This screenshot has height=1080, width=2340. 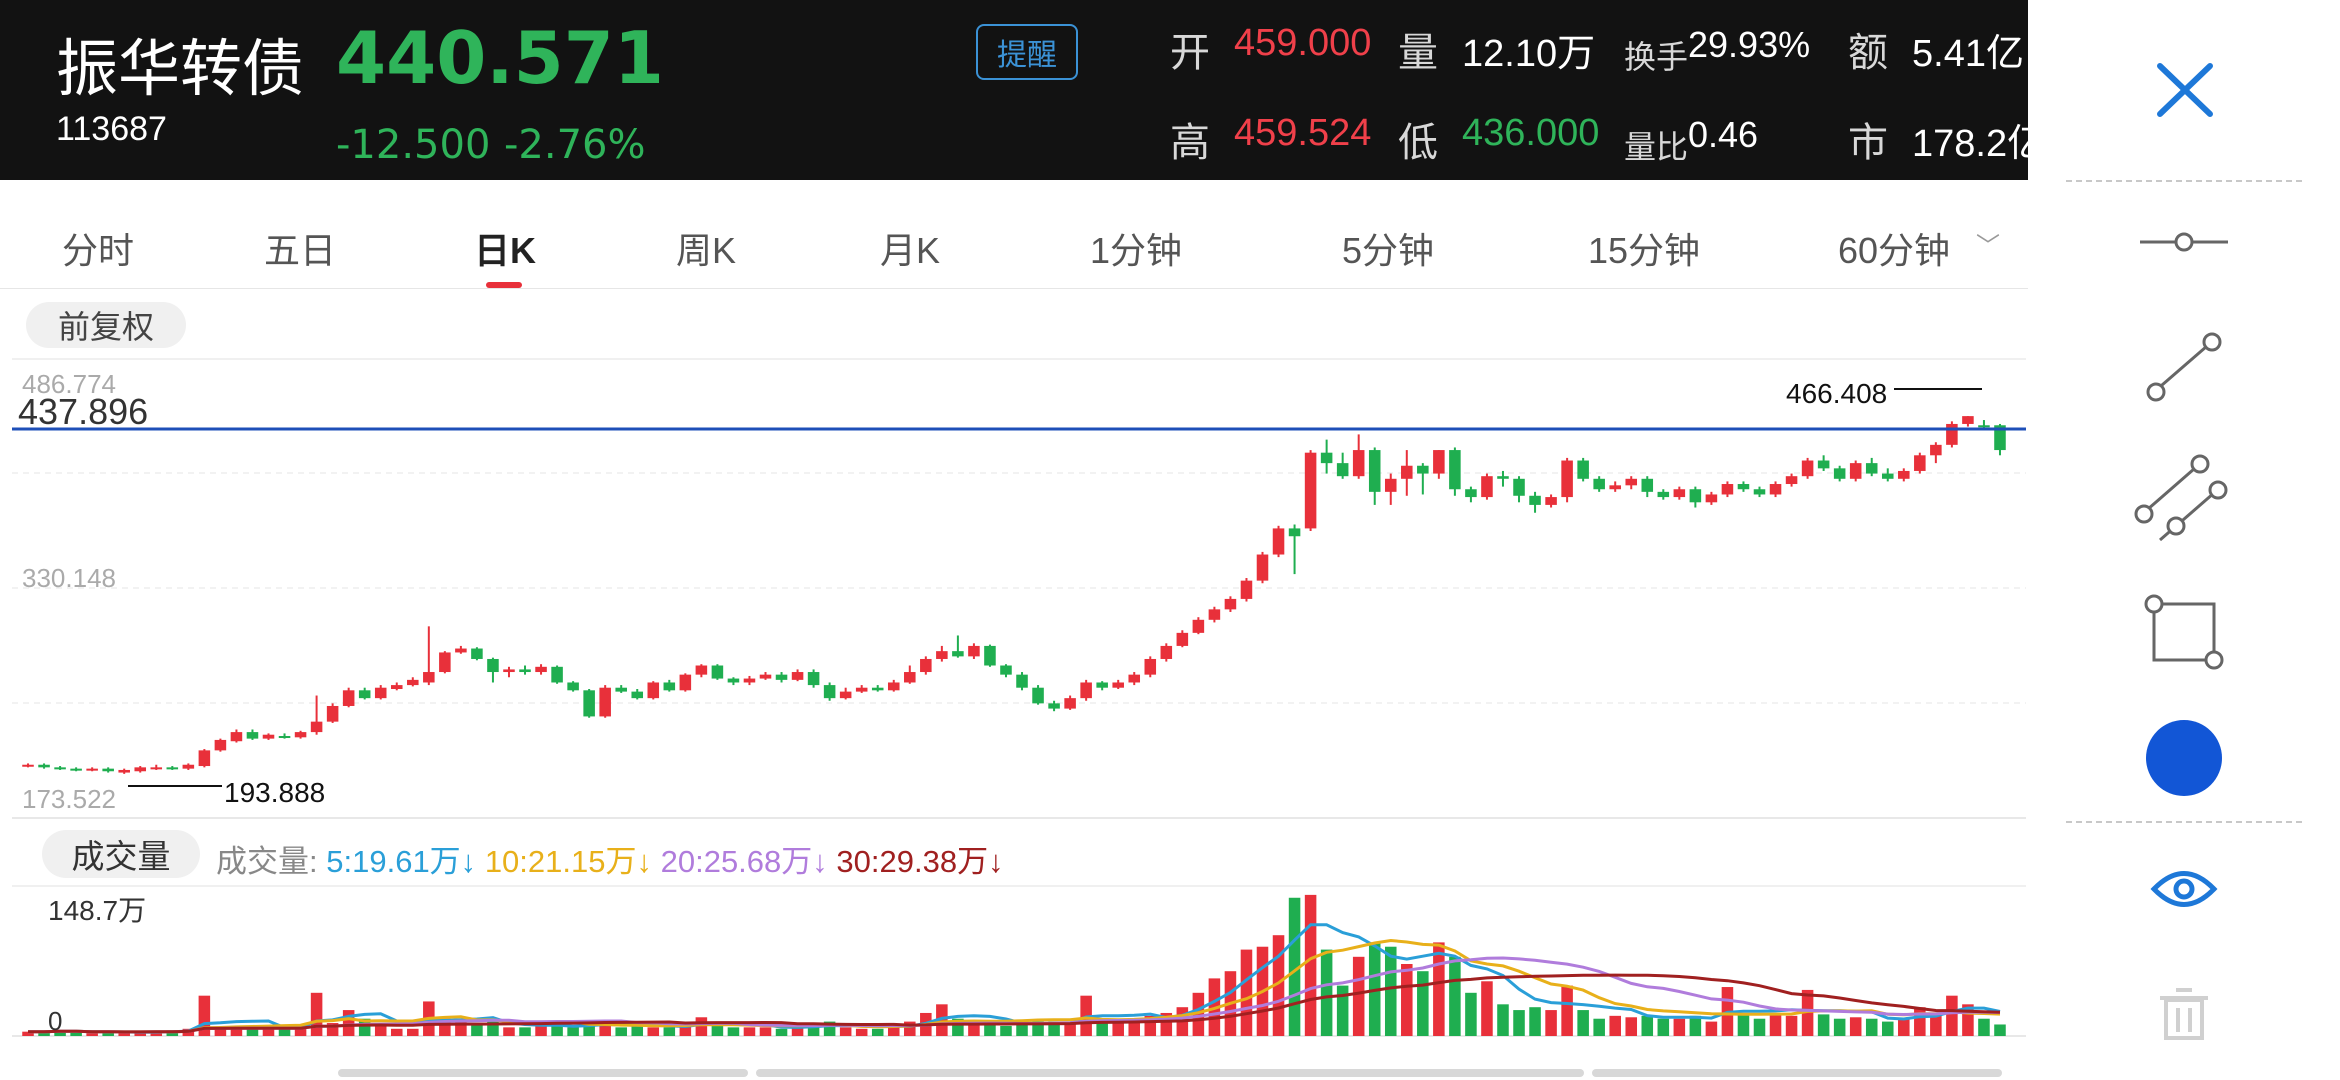 I want to click on tab-5-minute: 5分钟, so click(x=1388, y=250).